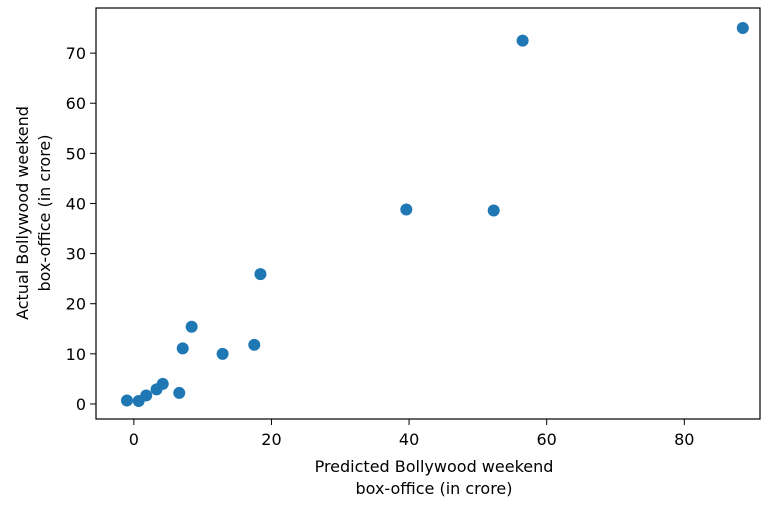 The image size is (761, 505). I want to click on x-tick-label: 40, so click(409, 439).